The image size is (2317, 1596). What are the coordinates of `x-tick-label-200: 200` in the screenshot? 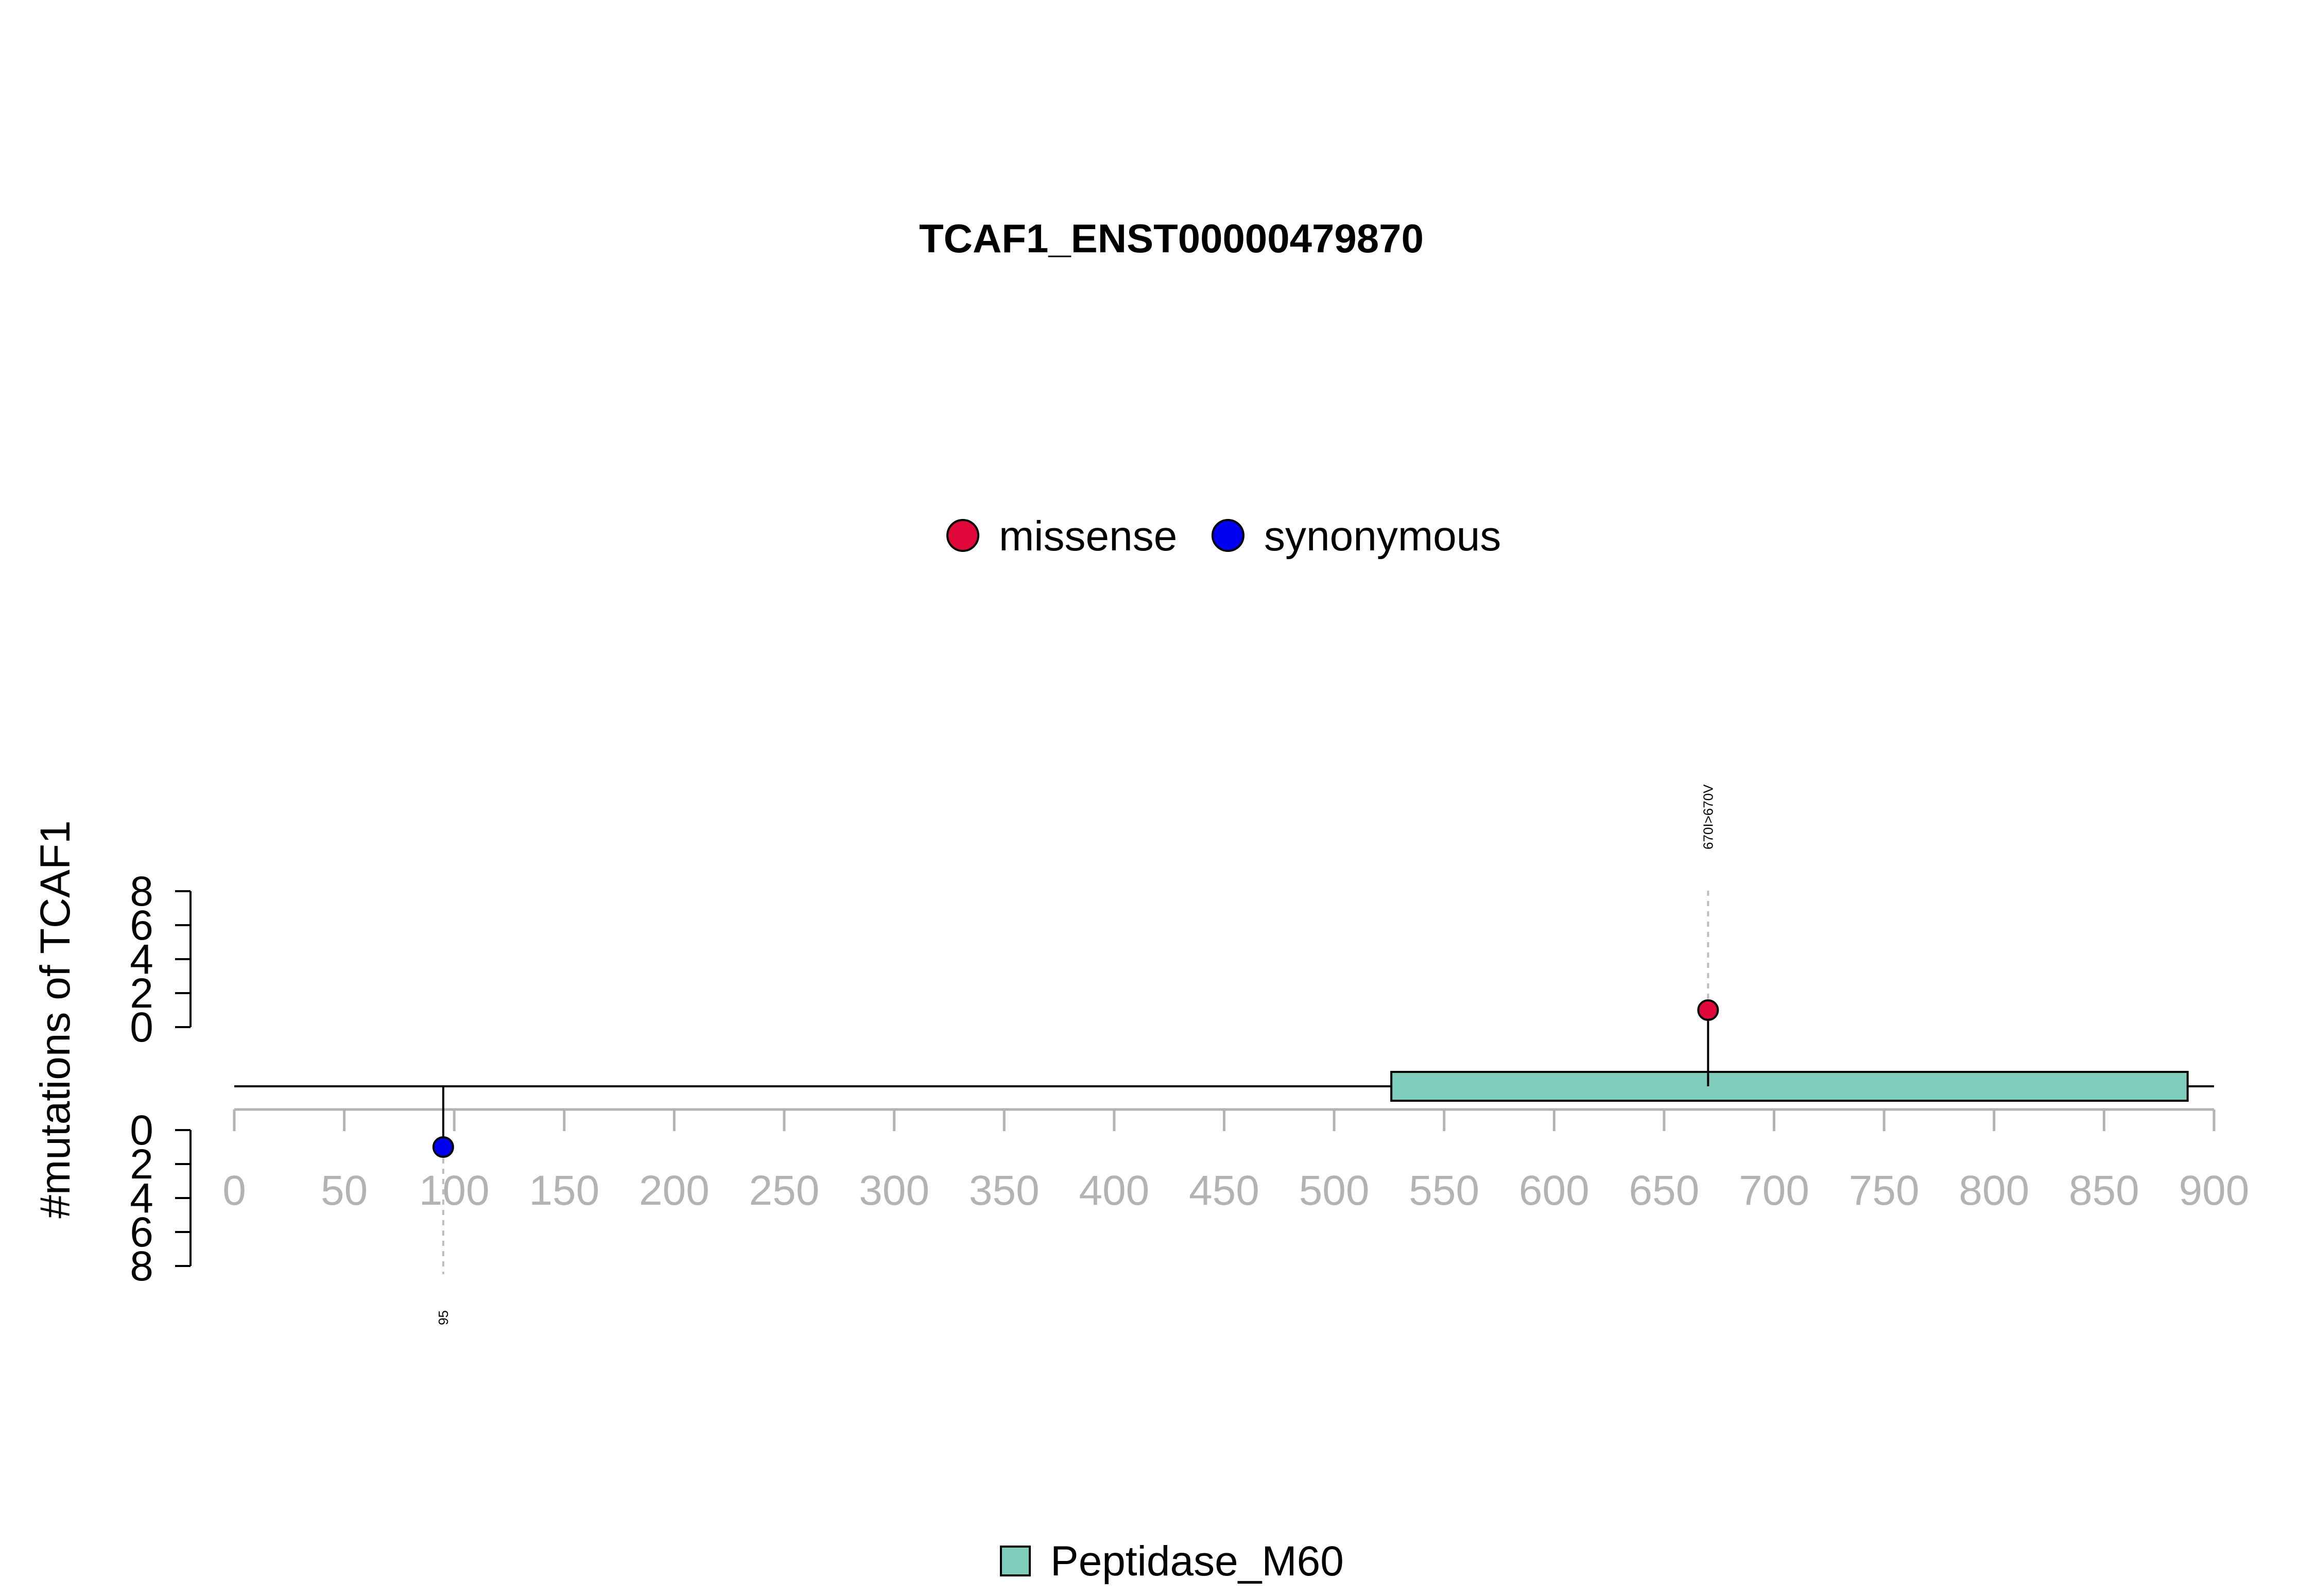 It's located at (674, 1191).